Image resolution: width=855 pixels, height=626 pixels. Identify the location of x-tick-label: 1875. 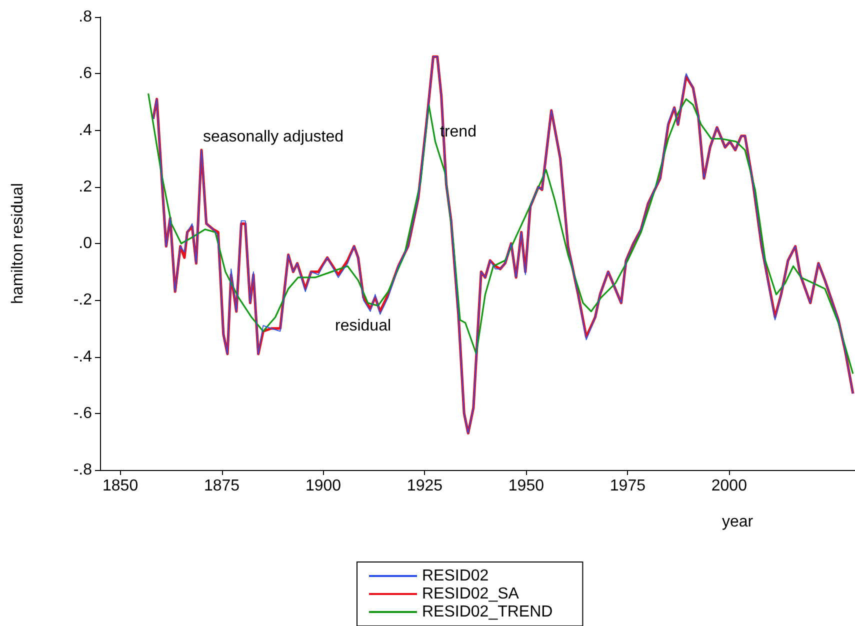
(222, 486).